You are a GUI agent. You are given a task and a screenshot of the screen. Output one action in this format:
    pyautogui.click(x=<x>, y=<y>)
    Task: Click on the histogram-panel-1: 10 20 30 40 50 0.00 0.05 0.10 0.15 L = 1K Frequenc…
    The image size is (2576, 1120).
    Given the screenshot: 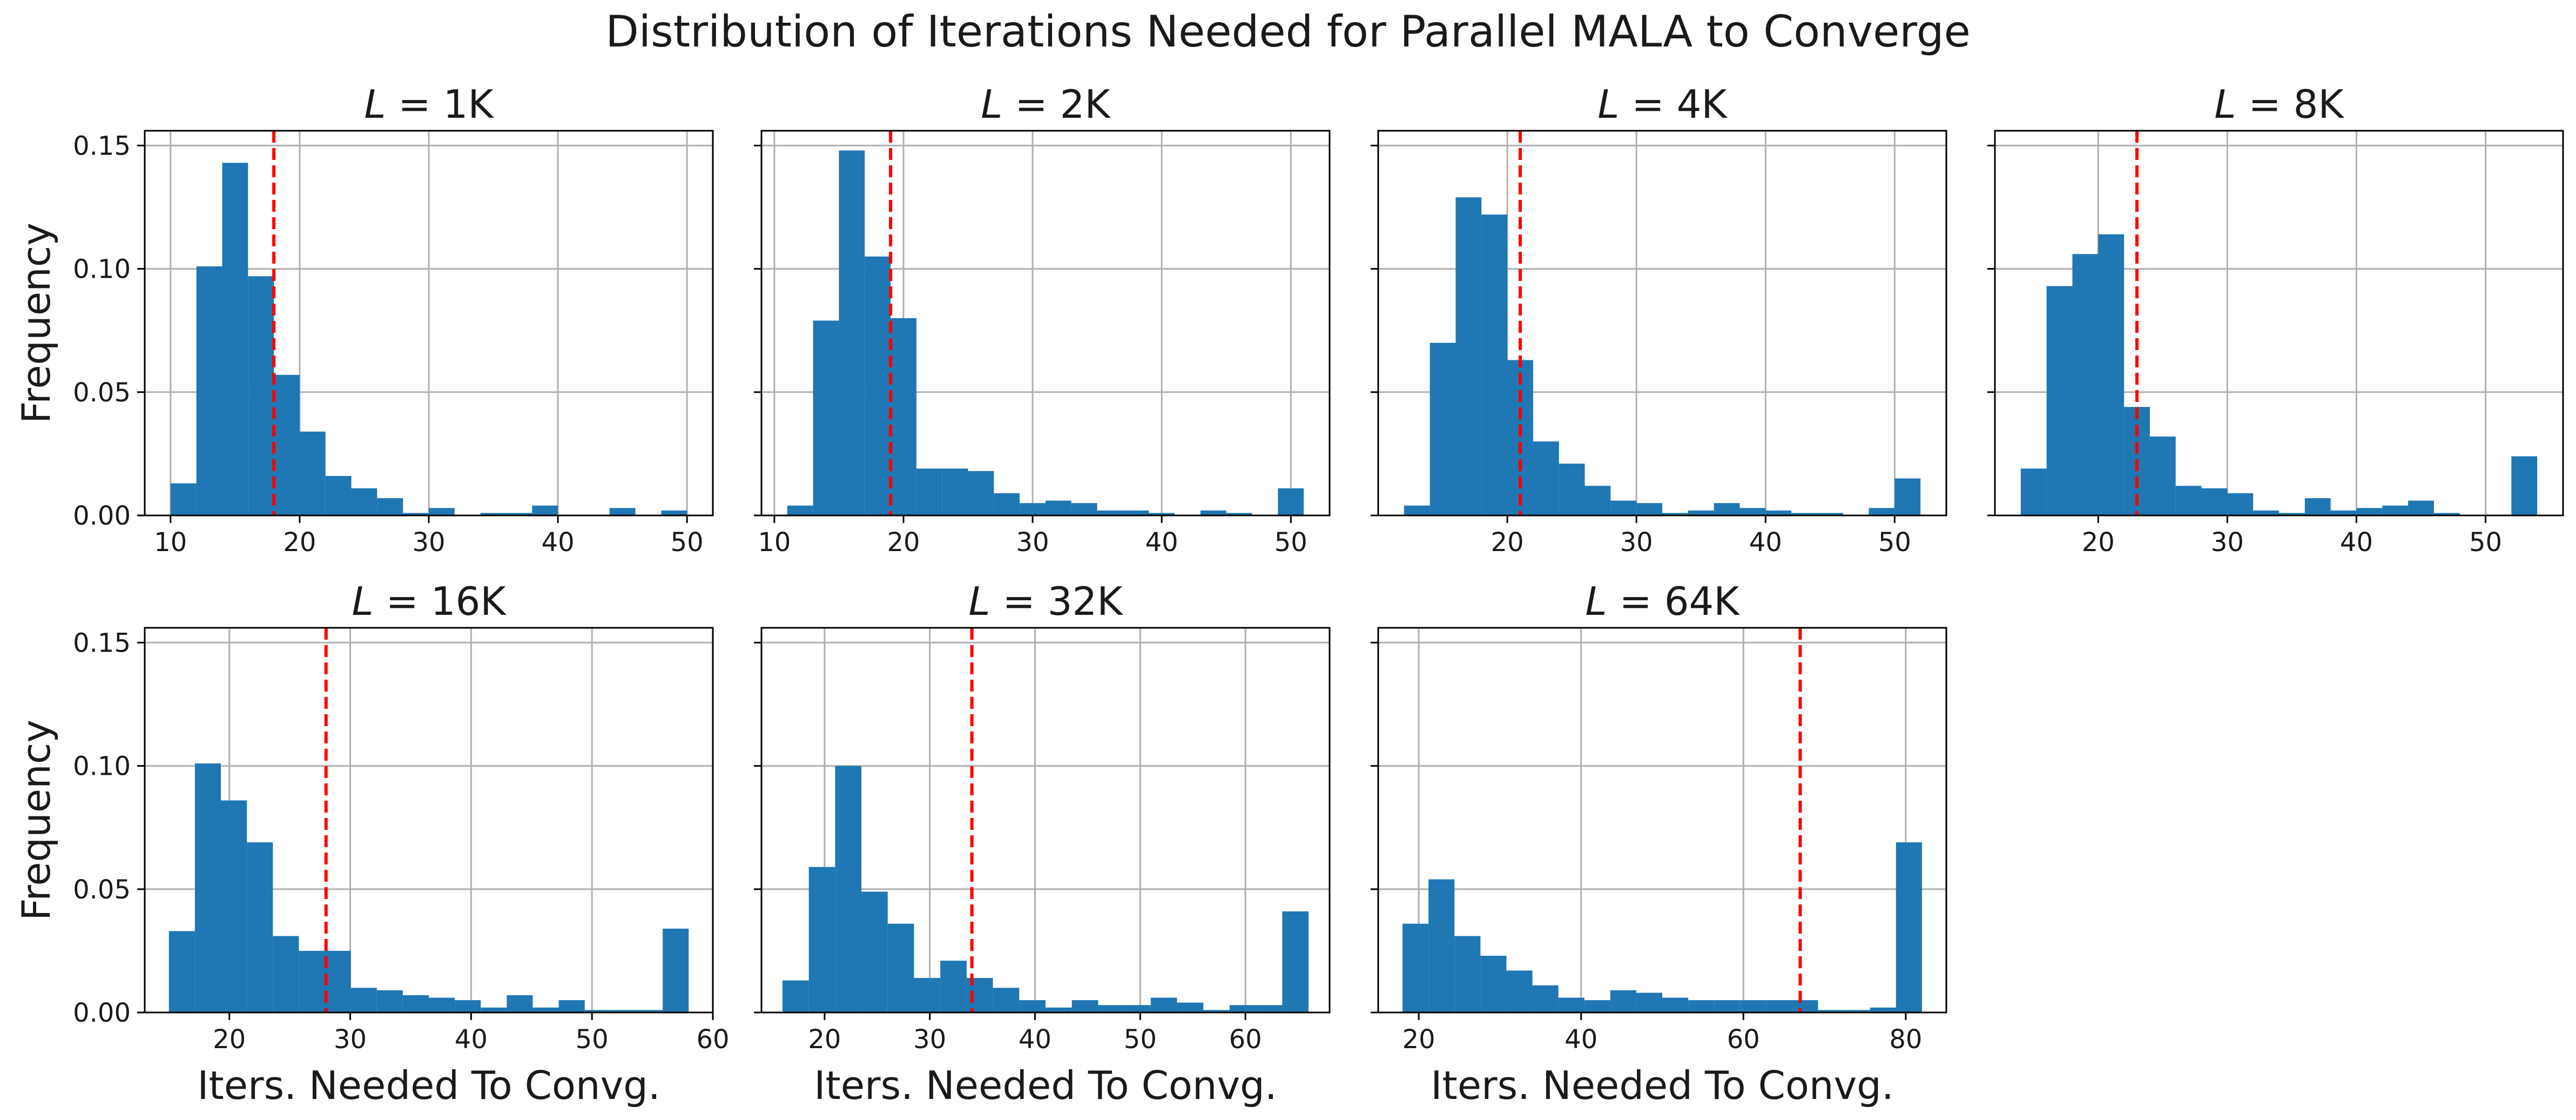 What is the action you would take?
    pyautogui.click(x=364, y=320)
    